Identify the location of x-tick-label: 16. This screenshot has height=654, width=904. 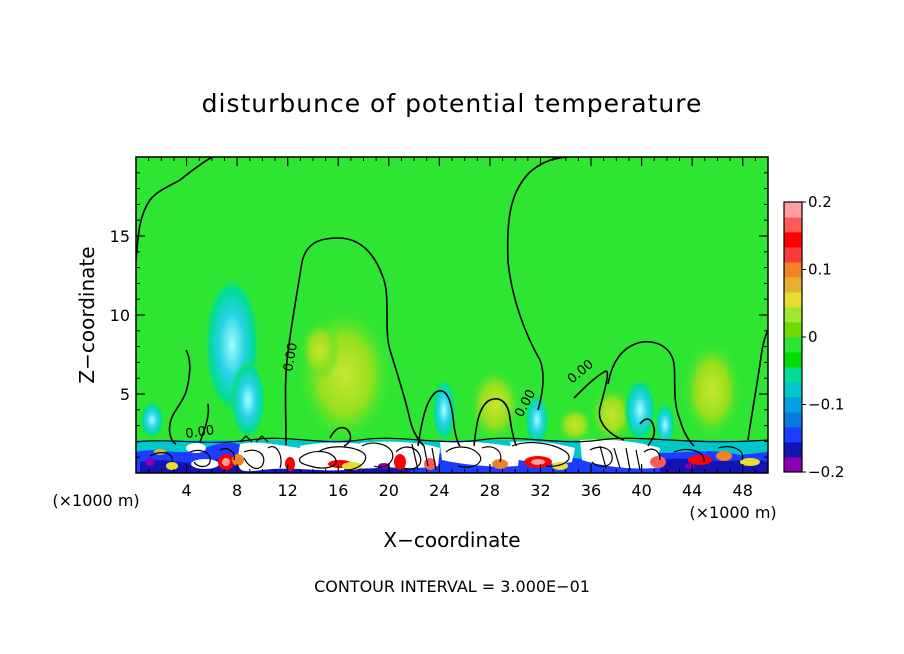
(338, 490).